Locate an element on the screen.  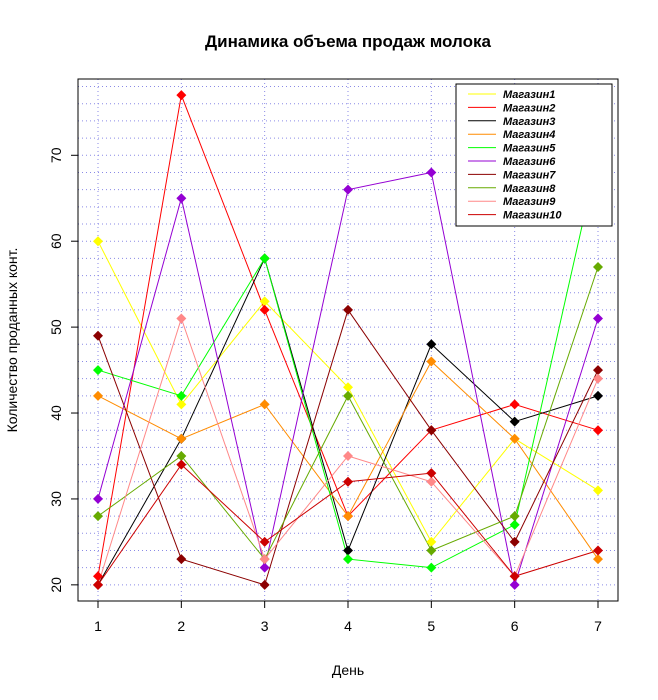
y-tick-label: 30 is located at coordinates (56, 499).